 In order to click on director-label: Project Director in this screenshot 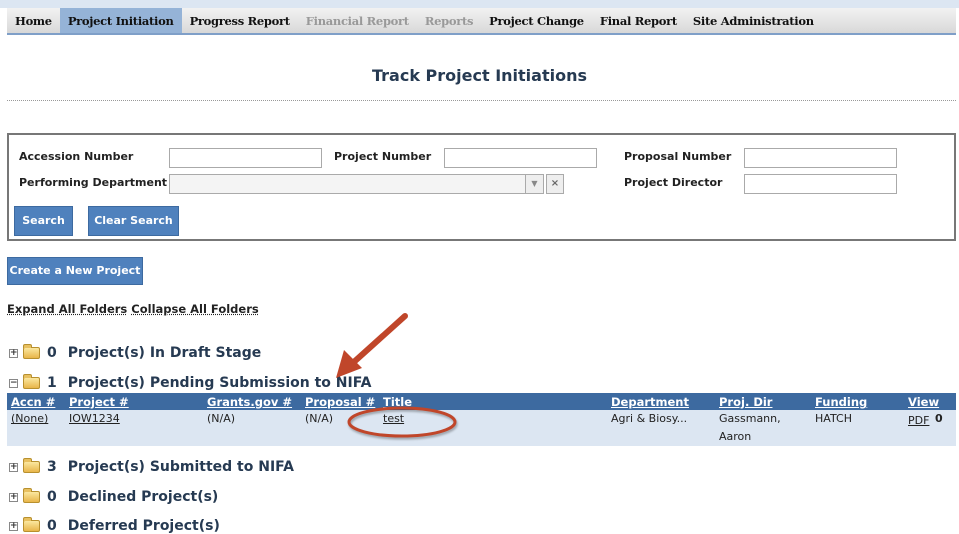, I will do `click(673, 182)`.